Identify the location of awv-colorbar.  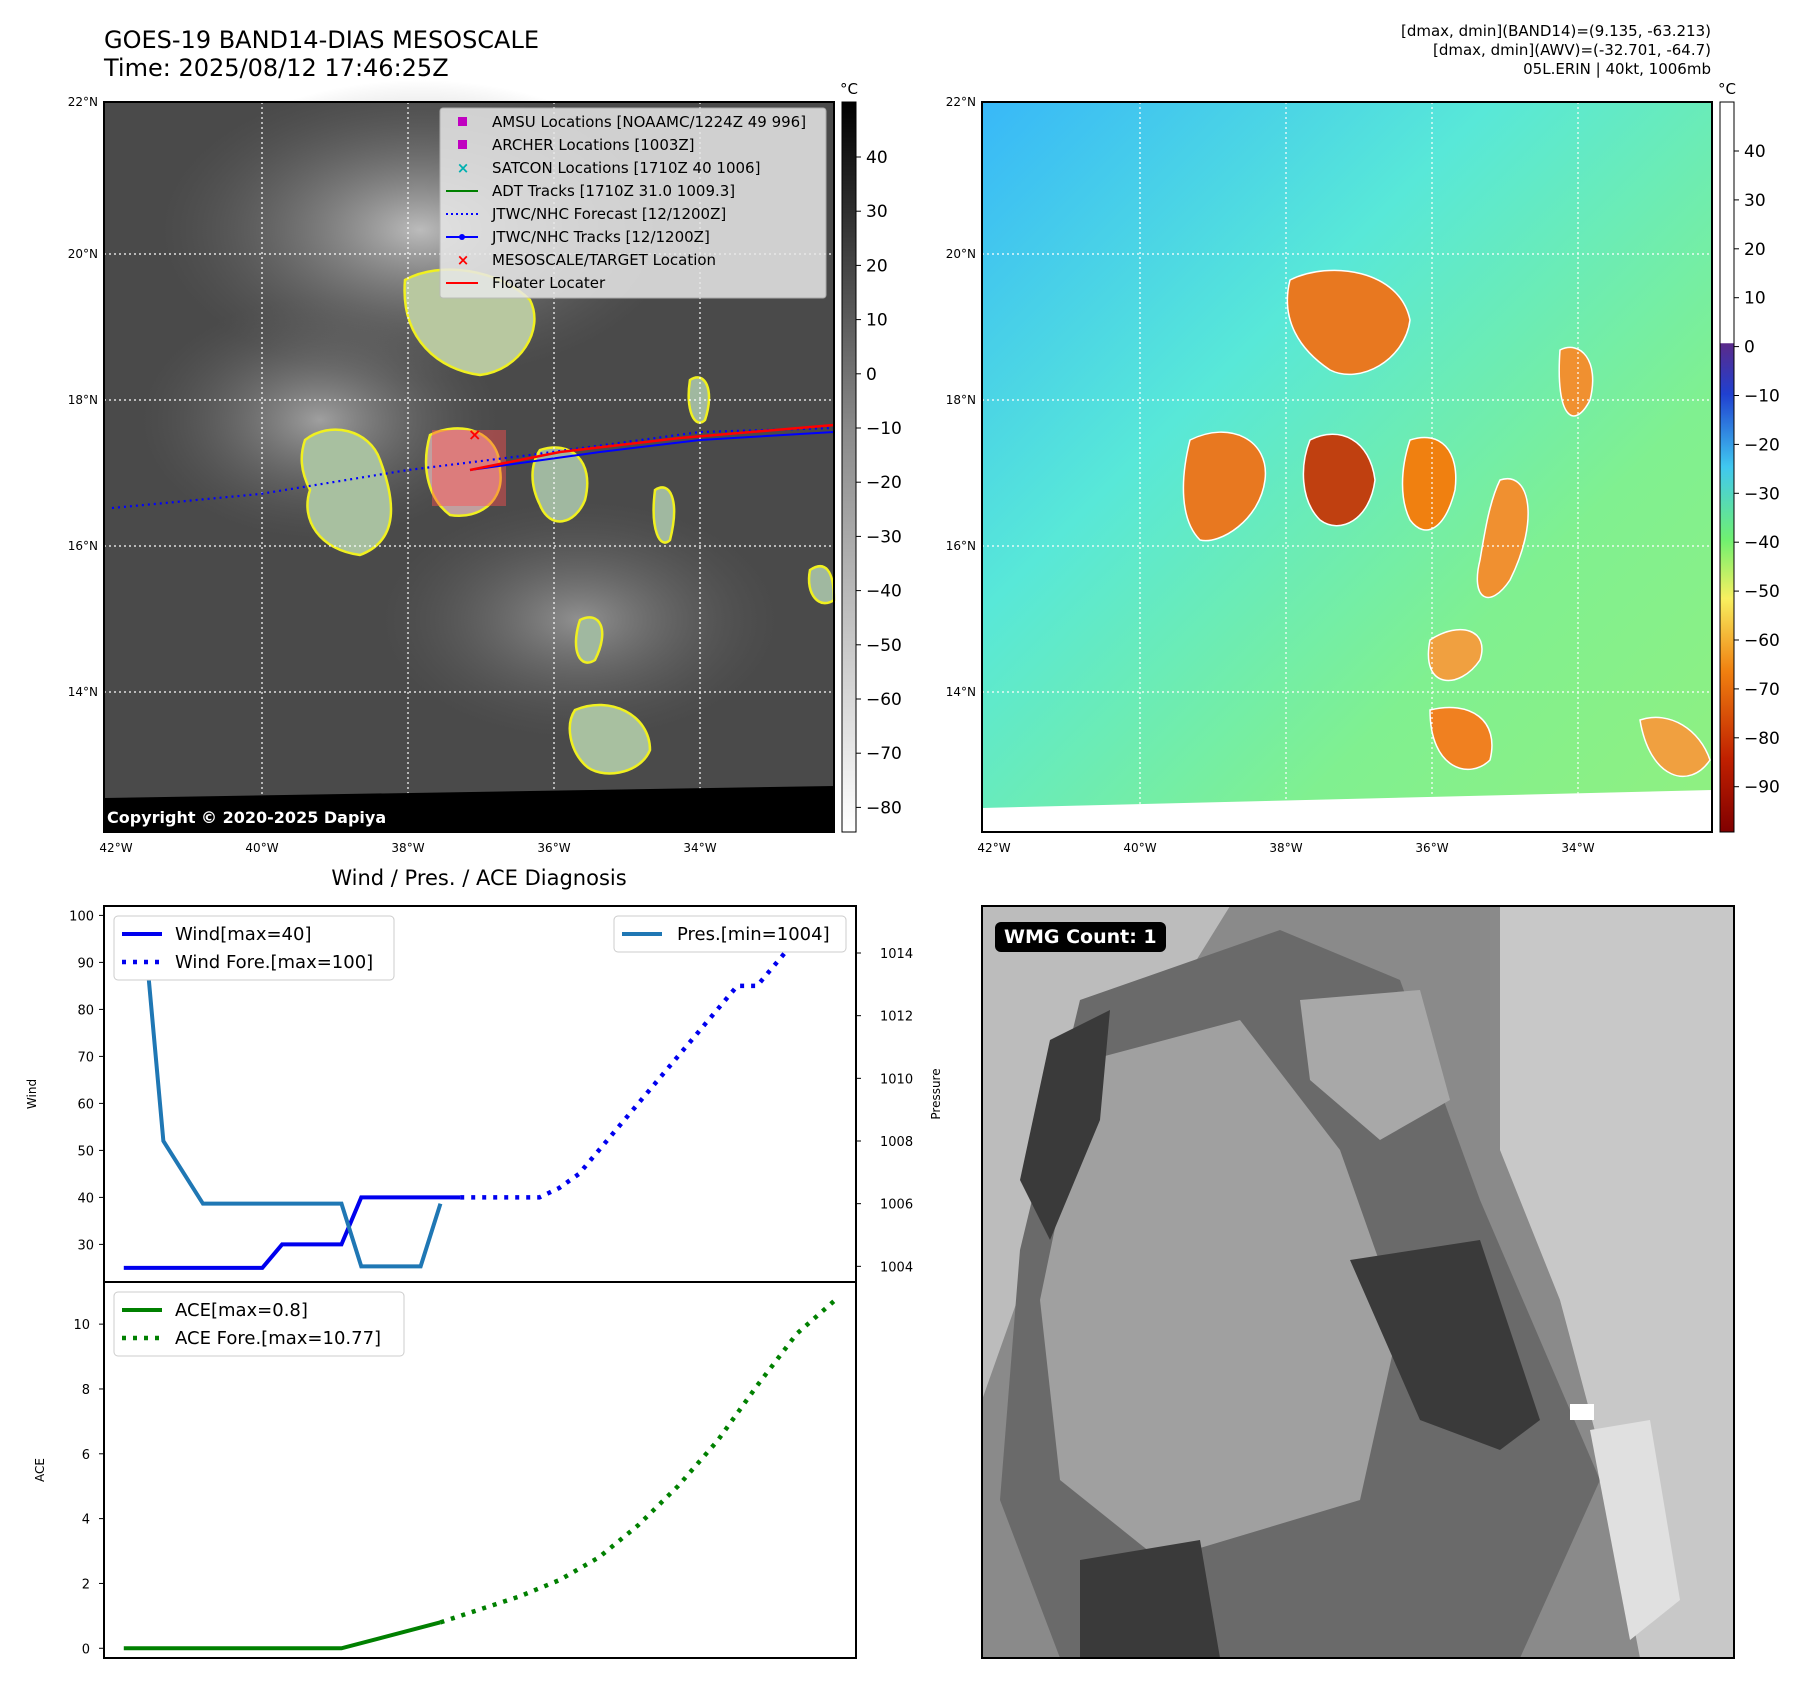
(1727, 467).